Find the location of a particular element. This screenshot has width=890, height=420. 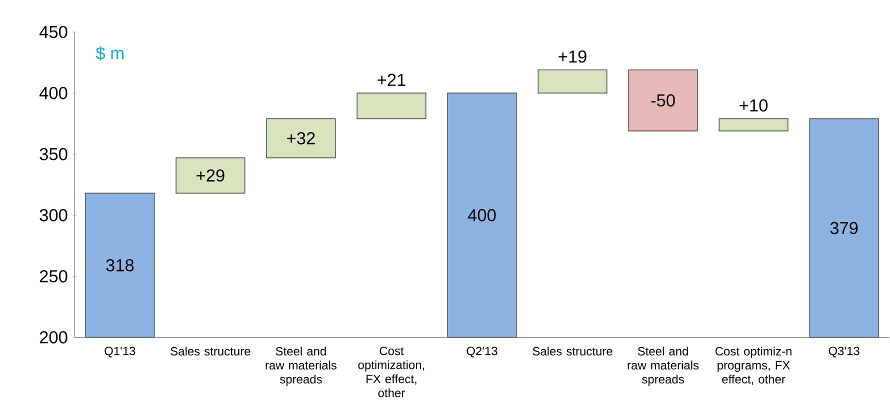

data-label: +32 is located at coordinates (301, 138).